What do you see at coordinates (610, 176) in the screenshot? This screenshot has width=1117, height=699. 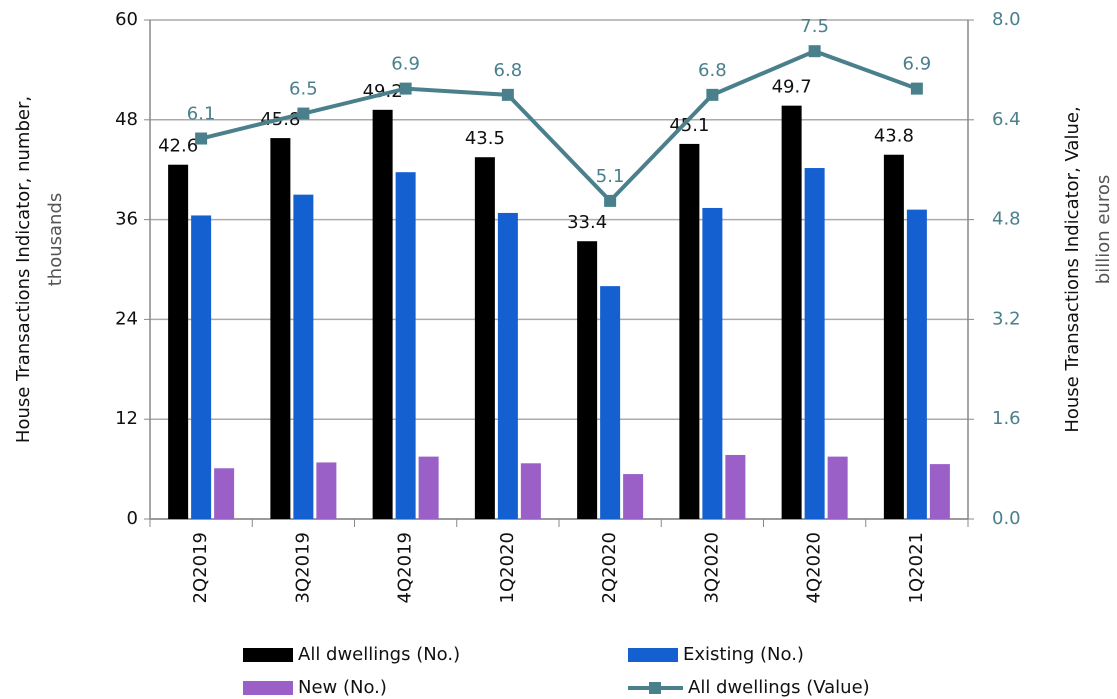 I see `data-label: 5.1` at bounding box center [610, 176].